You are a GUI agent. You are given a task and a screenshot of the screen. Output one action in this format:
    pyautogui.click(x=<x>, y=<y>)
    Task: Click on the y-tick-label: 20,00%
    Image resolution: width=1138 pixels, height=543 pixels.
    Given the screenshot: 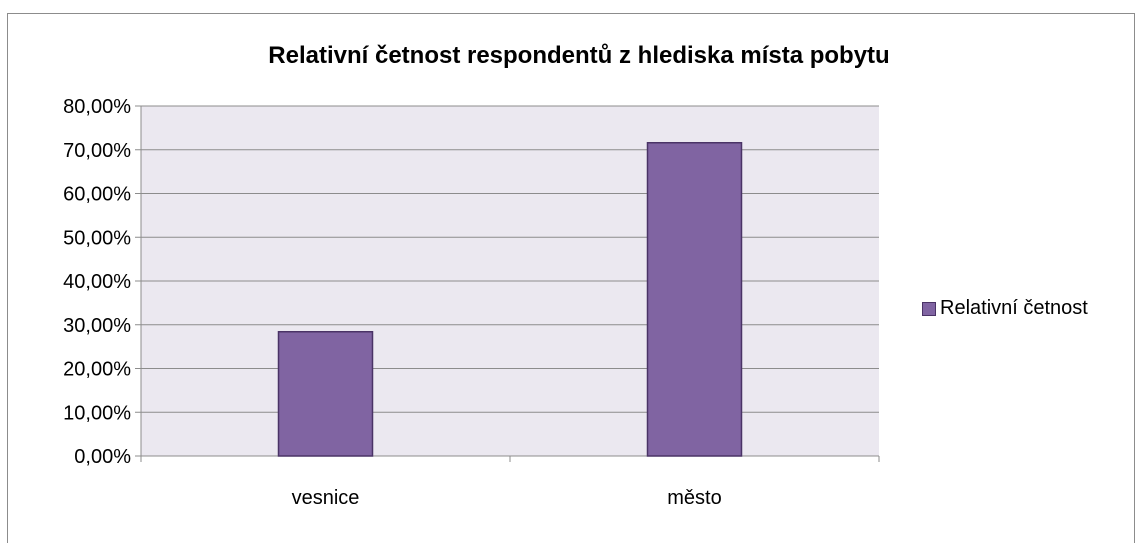 What is the action you would take?
    pyautogui.click(x=97, y=370)
    